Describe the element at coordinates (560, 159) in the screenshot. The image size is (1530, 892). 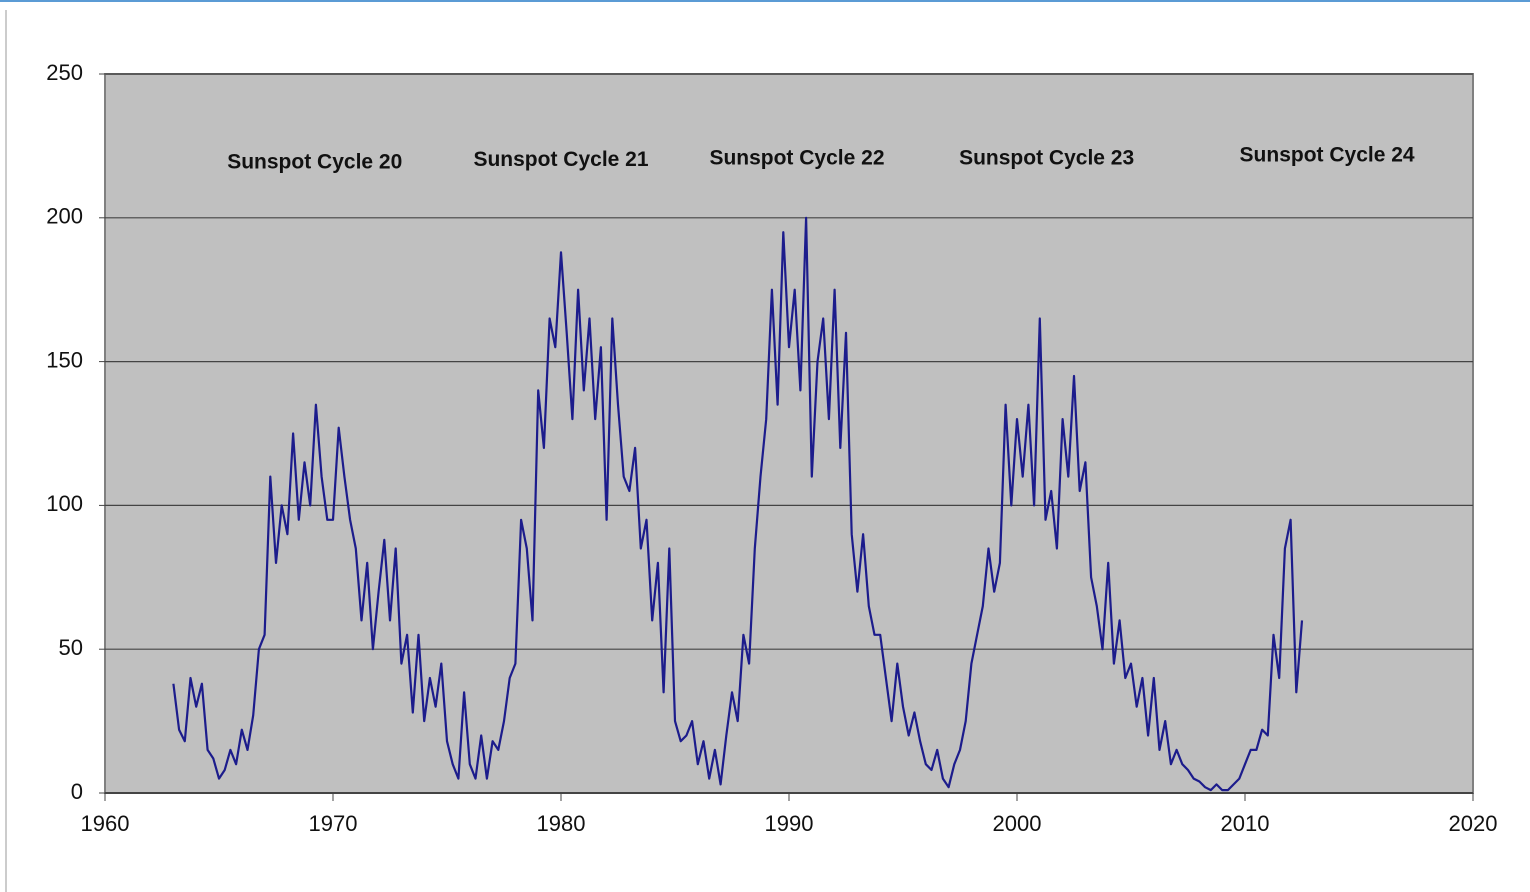
I see `annotation: Sunspot Cycle 21` at that location.